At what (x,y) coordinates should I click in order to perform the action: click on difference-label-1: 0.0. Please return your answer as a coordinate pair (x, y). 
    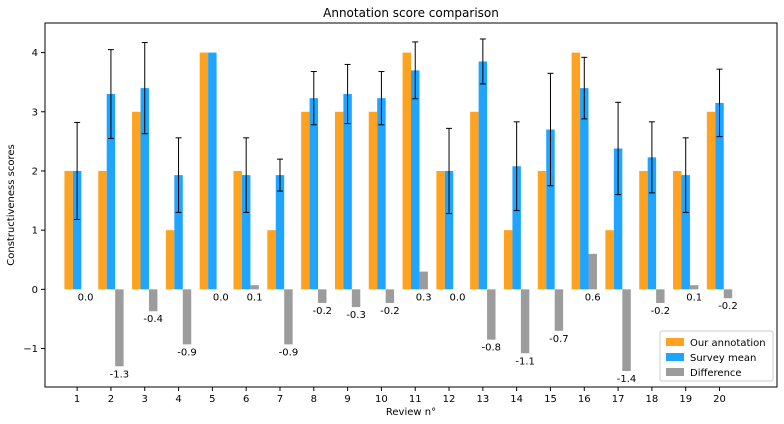
    Looking at the image, I should click on (86, 297).